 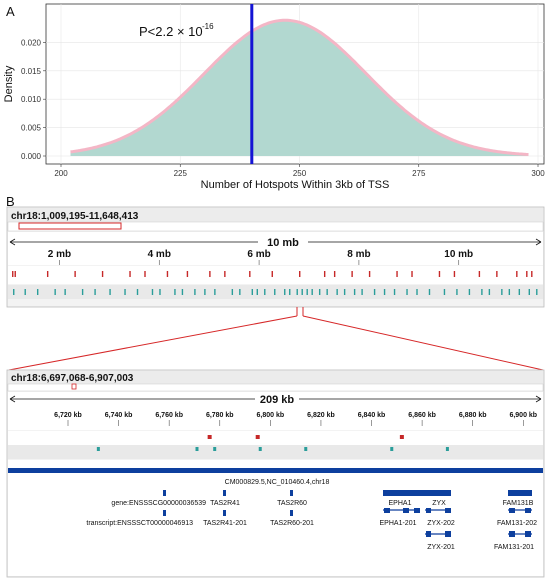 I want to click on transcript-glyph-enssscg, so click(x=164, y=513).